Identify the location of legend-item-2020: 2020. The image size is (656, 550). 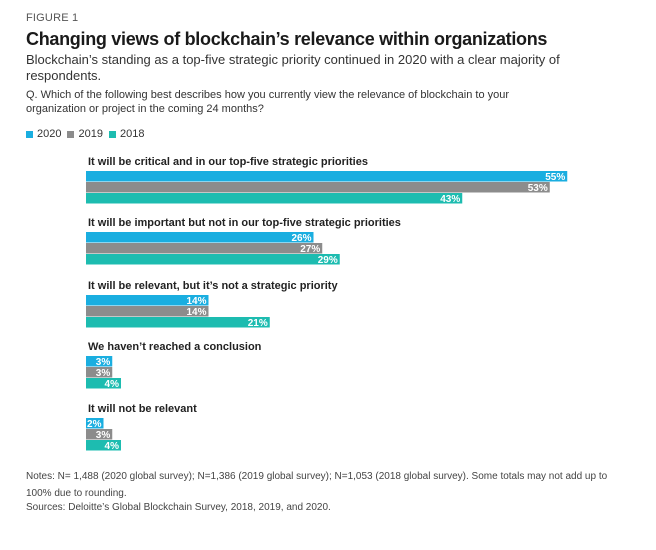
(43, 134).